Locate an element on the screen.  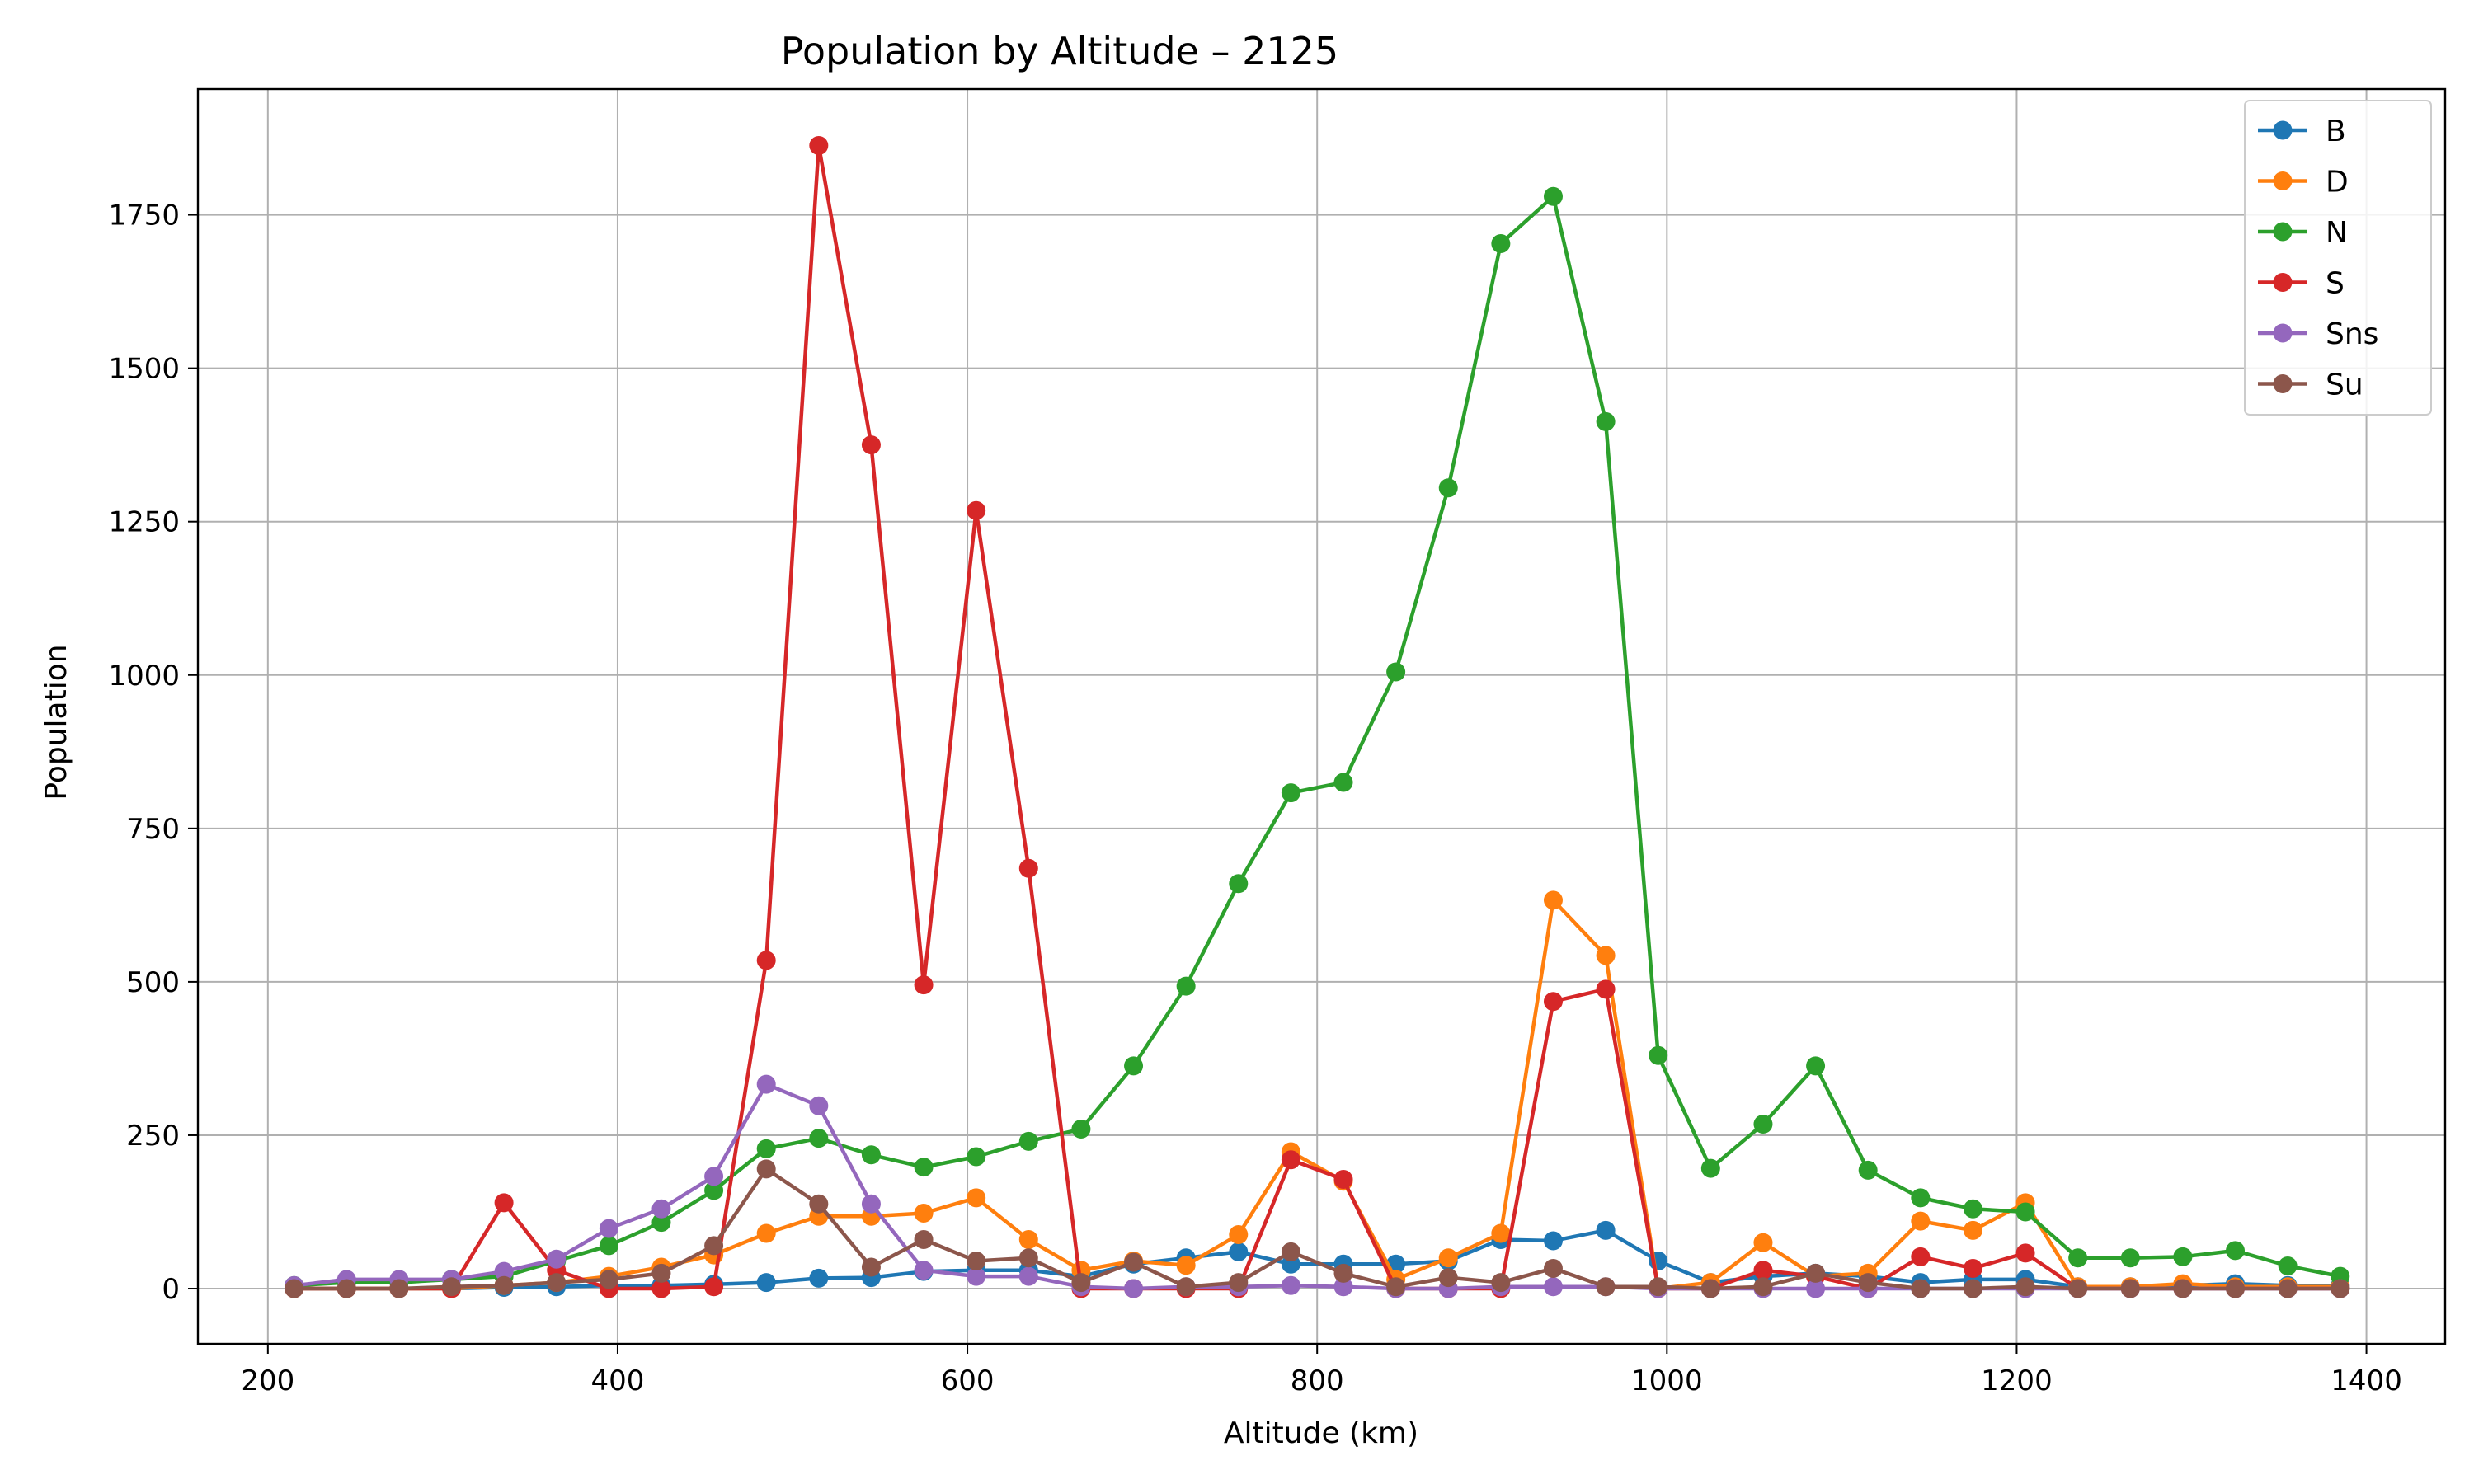
legend-marker-sns is located at coordinates (2283, 333).